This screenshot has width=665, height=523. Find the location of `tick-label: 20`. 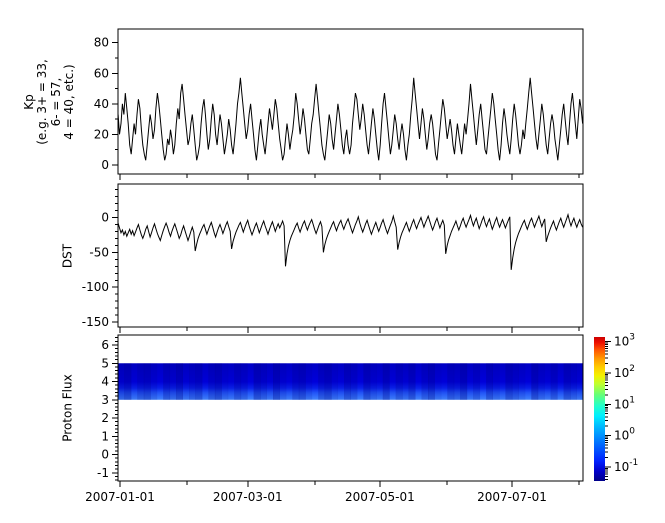

tick-label: 20 is located at coordinates (101, 134).